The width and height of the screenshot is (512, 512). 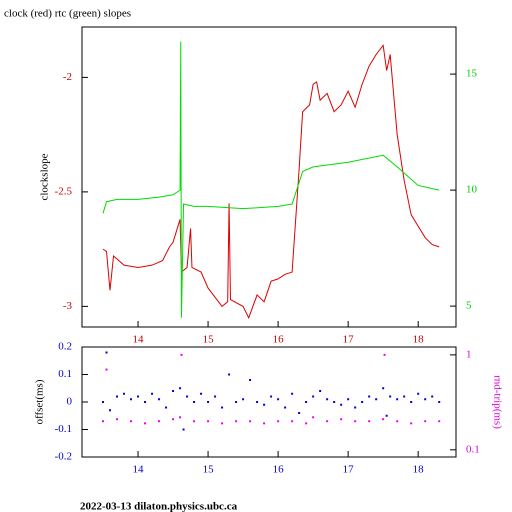 I want to click on y2-tick-label: 5, so click(x=469, y=306).